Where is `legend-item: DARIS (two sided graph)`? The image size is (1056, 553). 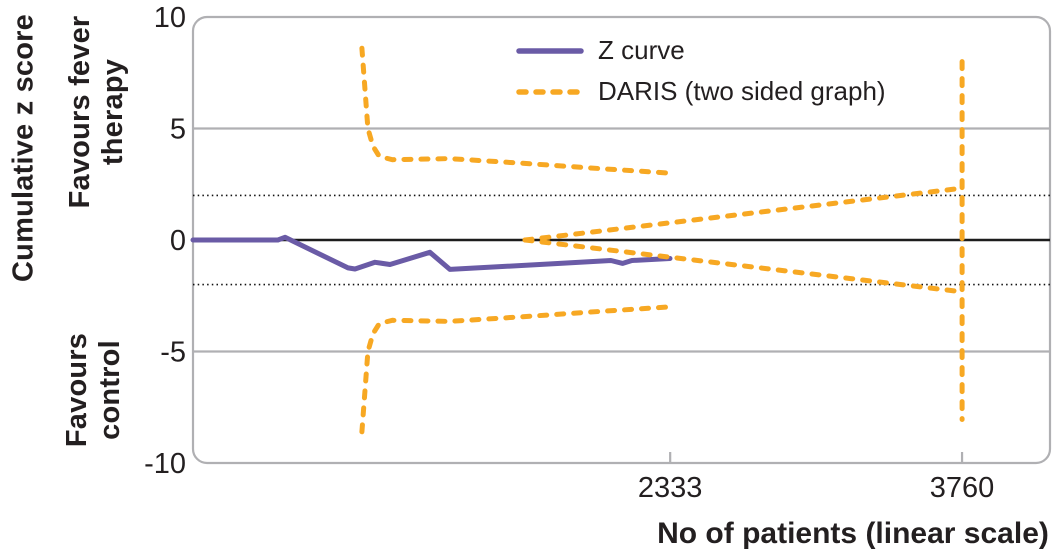 legend-item: DARIS (two sided graph) is located at coordinates (701, 91).